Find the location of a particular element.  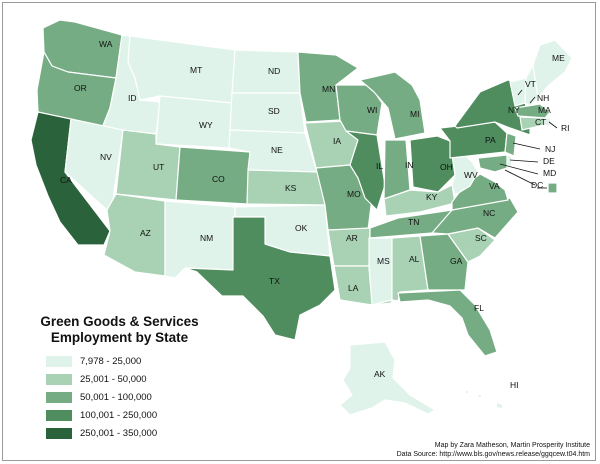

state-wy is located at coordinates (194, 122).